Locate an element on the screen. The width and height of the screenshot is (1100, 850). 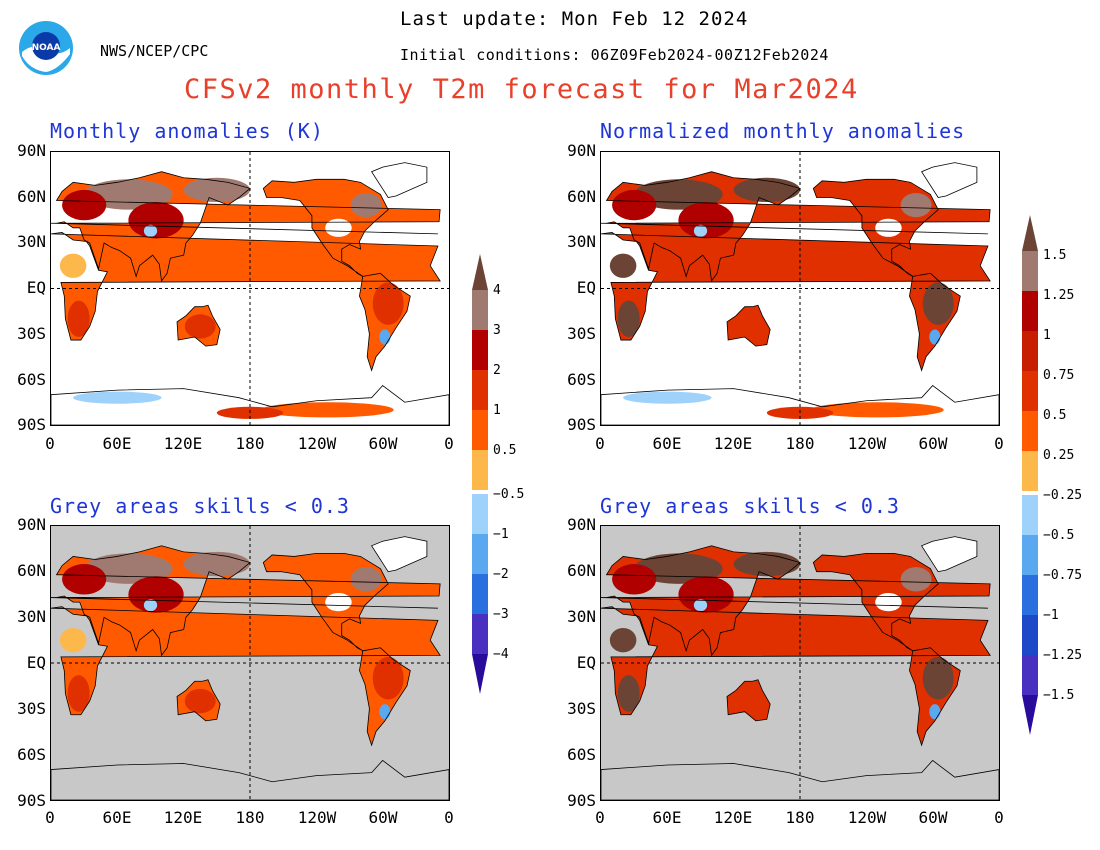
colorbar-anomalies is located at coordinates (480, 474).